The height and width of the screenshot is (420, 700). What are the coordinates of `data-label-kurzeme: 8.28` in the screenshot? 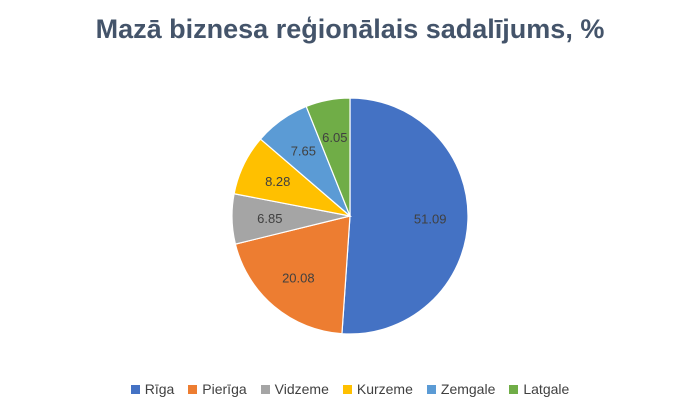 It's located at (277, 181).